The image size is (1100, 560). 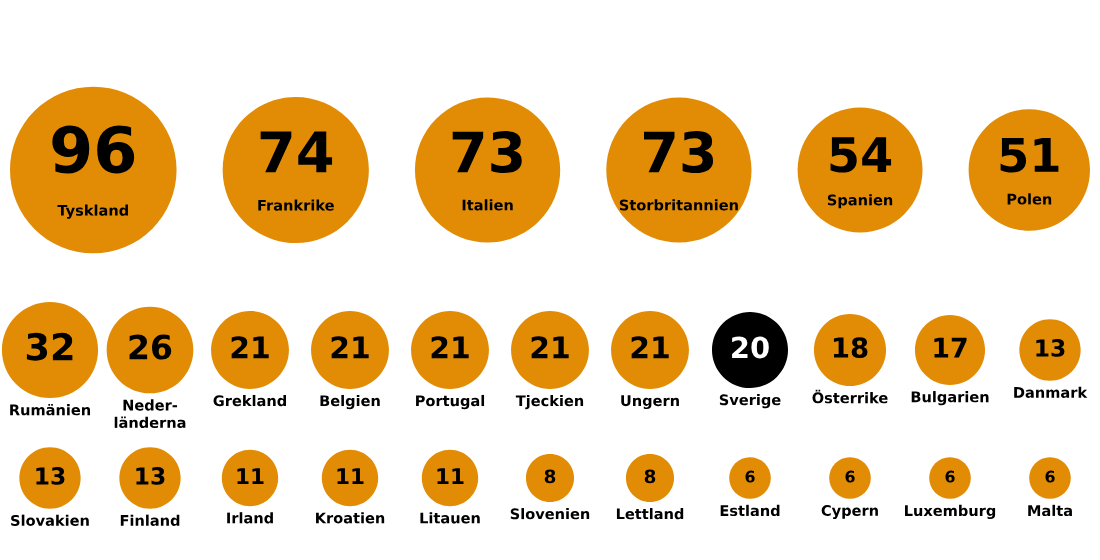 What do you see at coordinates (1051, 392) in the screenshot?
I see `category-label: Danmark` at bounding box center [1051, 392].